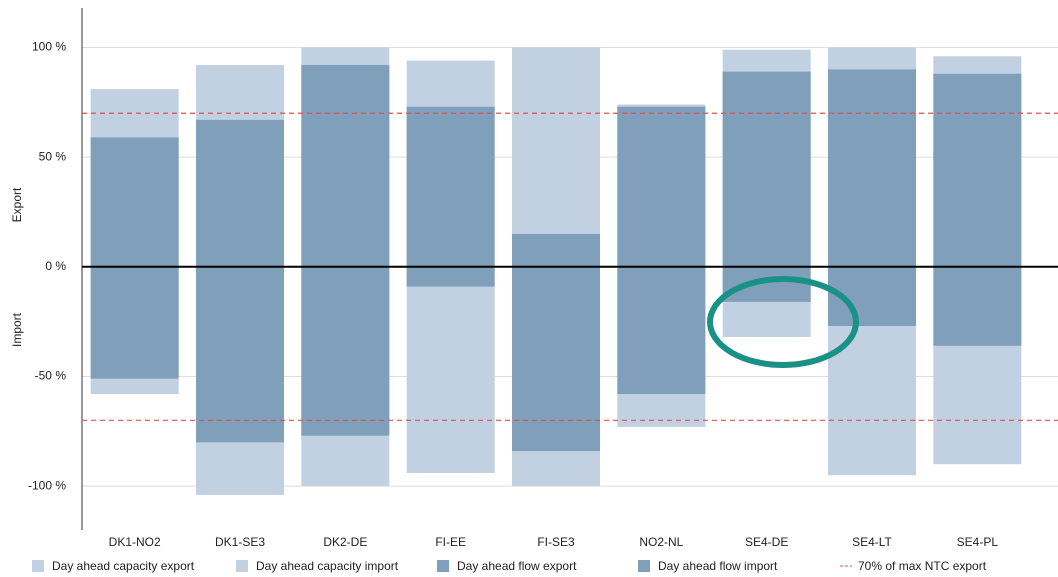  I want to click on y-axis-label: Import, so click(17, 329).